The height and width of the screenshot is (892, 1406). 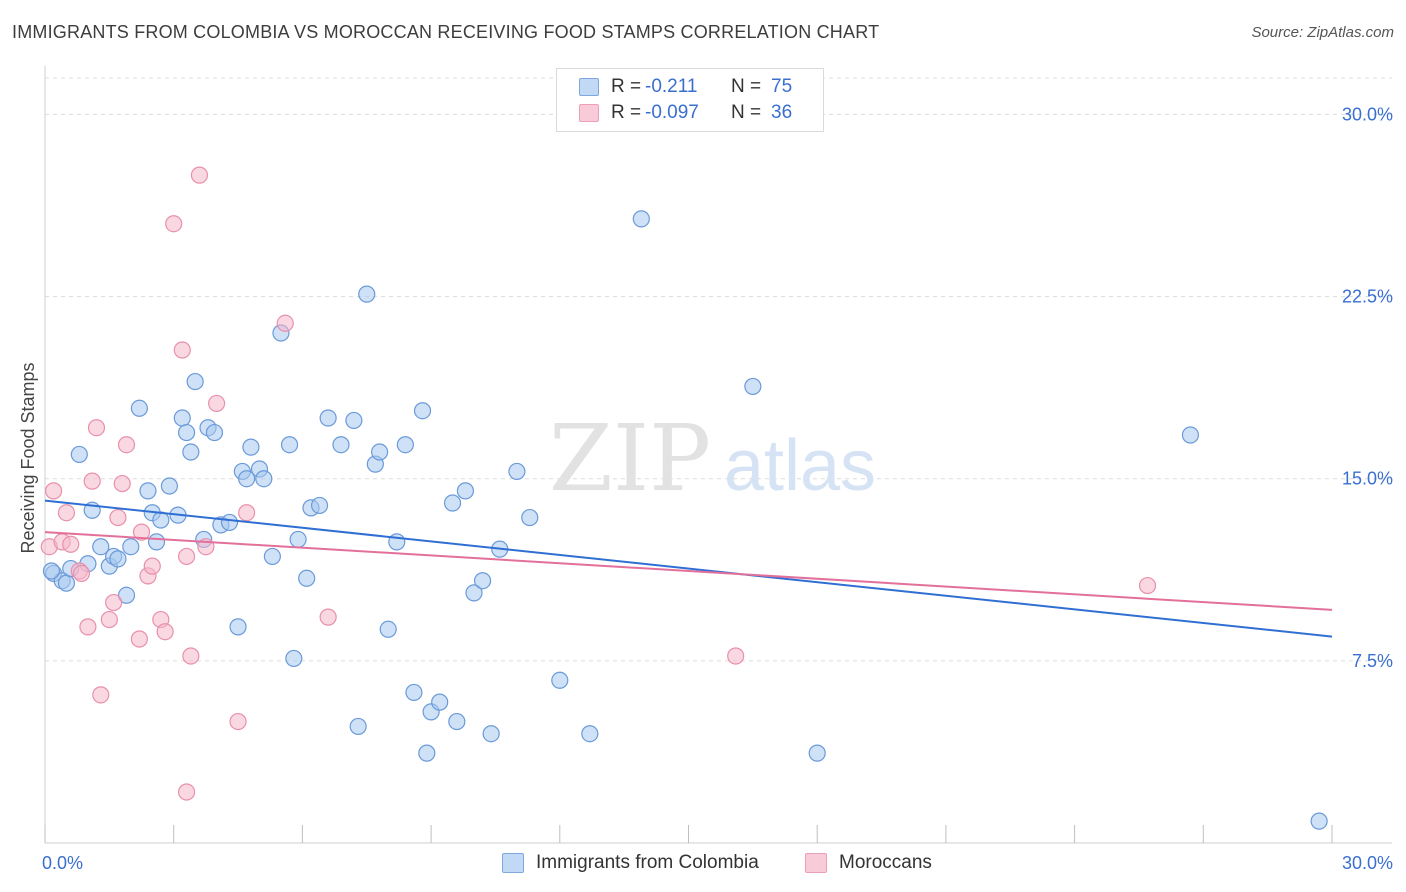 What do you see at coordinates (647, 862) in the screenshot?
I see `series-legend-label: Immigrants from Colombia` at bounding box center [647, 862].